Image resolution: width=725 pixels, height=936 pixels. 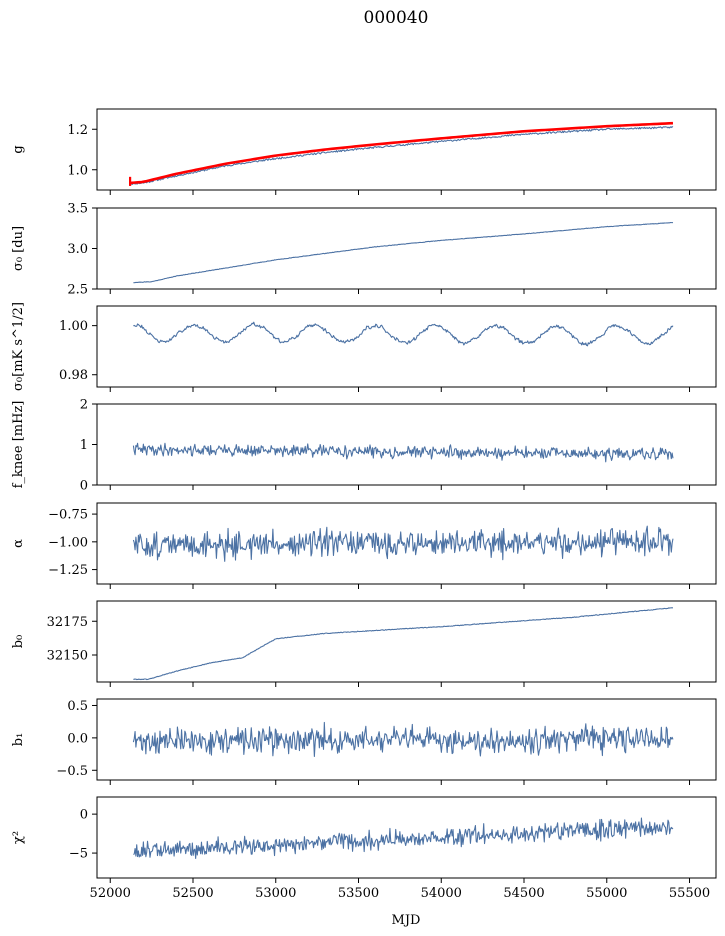 What do you see at coordinates (18, 346) in the screenshot?
I see `y-axis-label-3: σ₀[mK s^1/2]` at bounding box center [18, 346].